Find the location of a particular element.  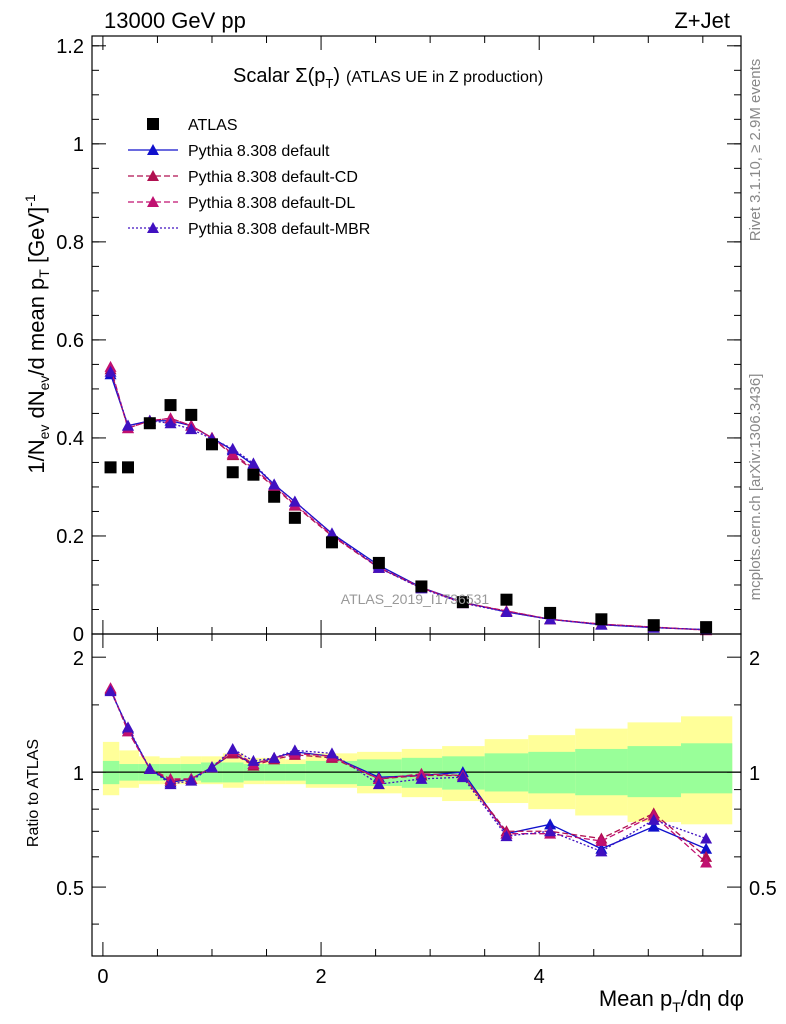

xtick-label: 4 is located at coordinates (539, 977).